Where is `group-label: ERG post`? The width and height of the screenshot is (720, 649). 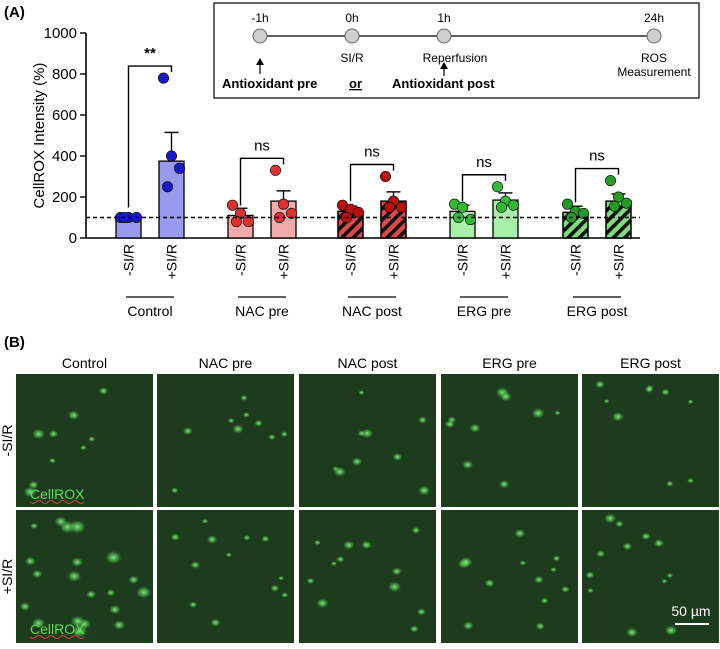
group-label: ERG post is located at coordinates (597, 311).